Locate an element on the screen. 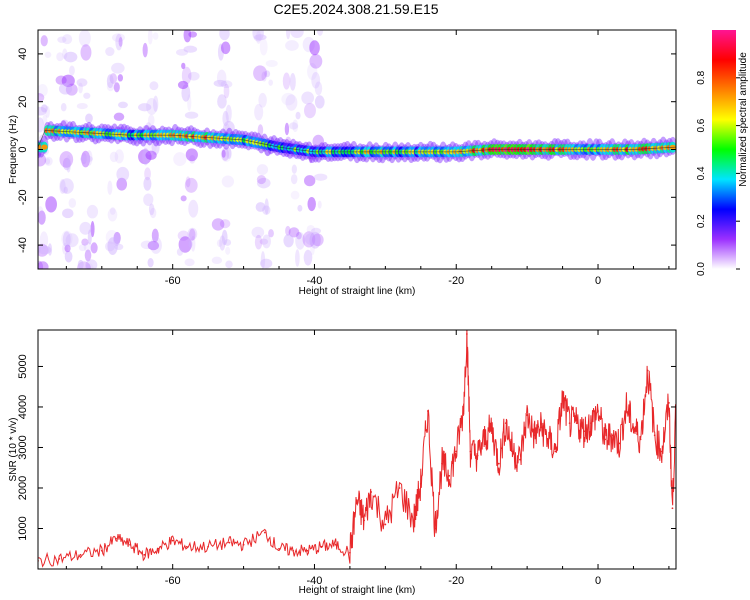  colorbar-tick-label: 0.6 is located at coordinates (701, 125).